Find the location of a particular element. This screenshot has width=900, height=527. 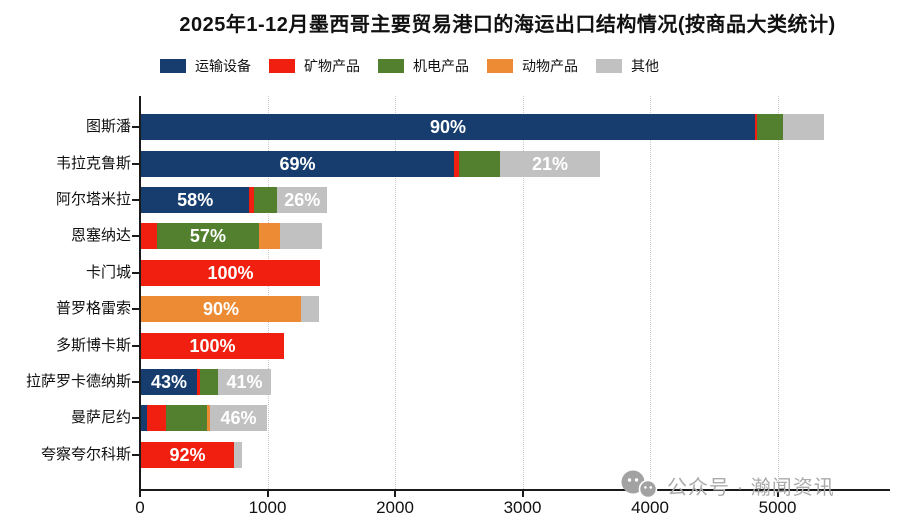

bar-segment-label: 92% is located at coordinates (187, 454).